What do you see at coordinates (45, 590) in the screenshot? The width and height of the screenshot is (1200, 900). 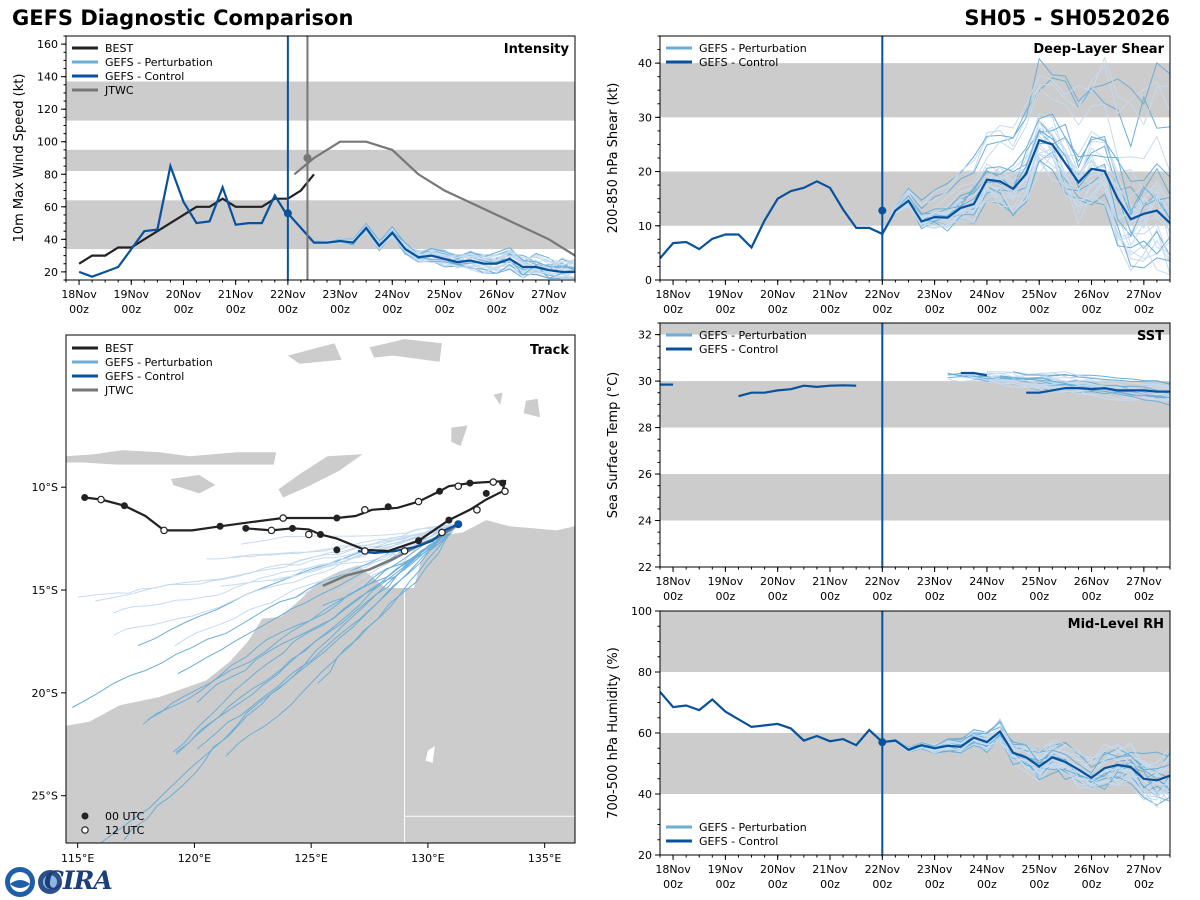 I see `y-tick-label: 15°S` at bounding box center [45, 590].